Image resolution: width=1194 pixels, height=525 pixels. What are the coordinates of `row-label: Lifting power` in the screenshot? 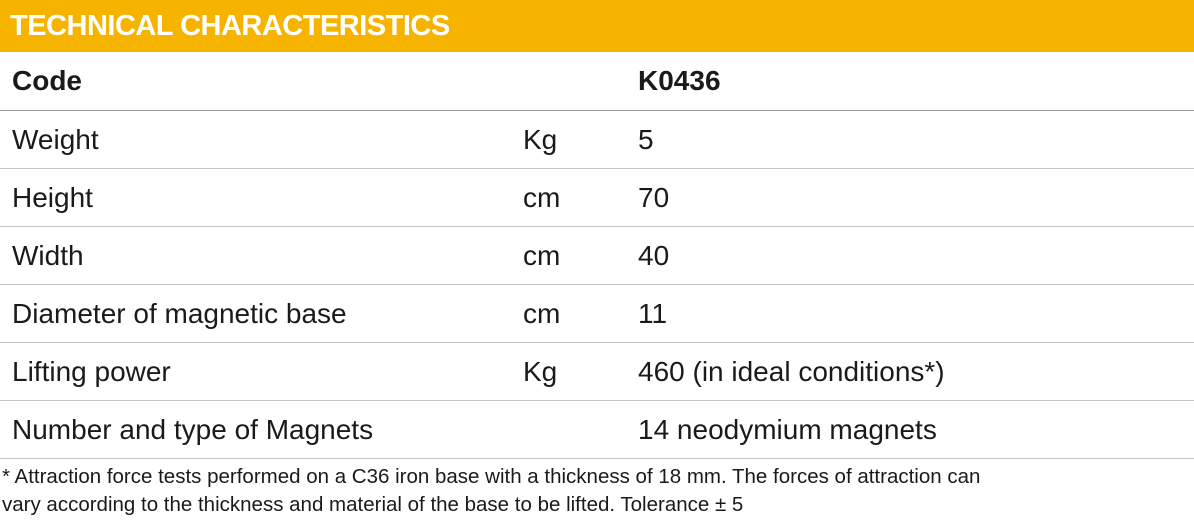 It's located at (91, 371).